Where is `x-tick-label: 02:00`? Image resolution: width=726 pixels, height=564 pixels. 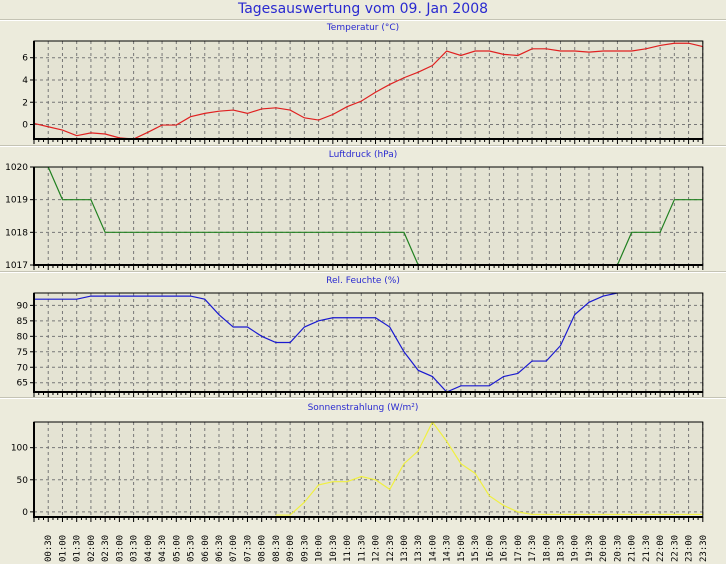
x-tick-label: 02:00 is located at coordinates (92, 548).